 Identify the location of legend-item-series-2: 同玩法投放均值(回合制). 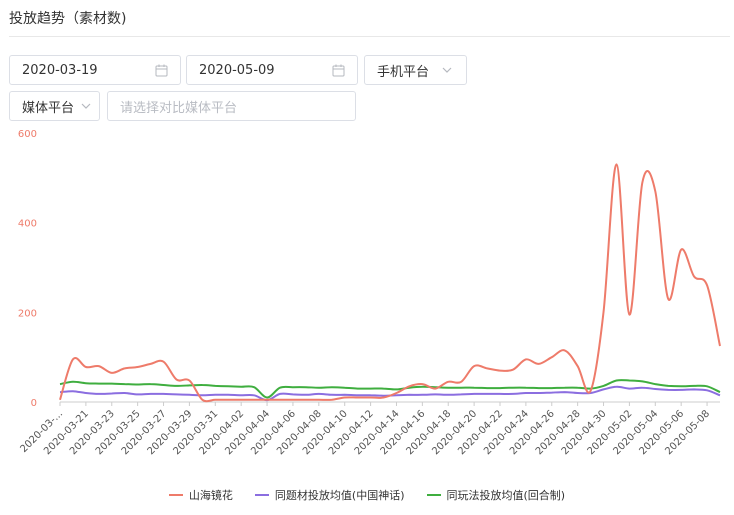
(496, 495).